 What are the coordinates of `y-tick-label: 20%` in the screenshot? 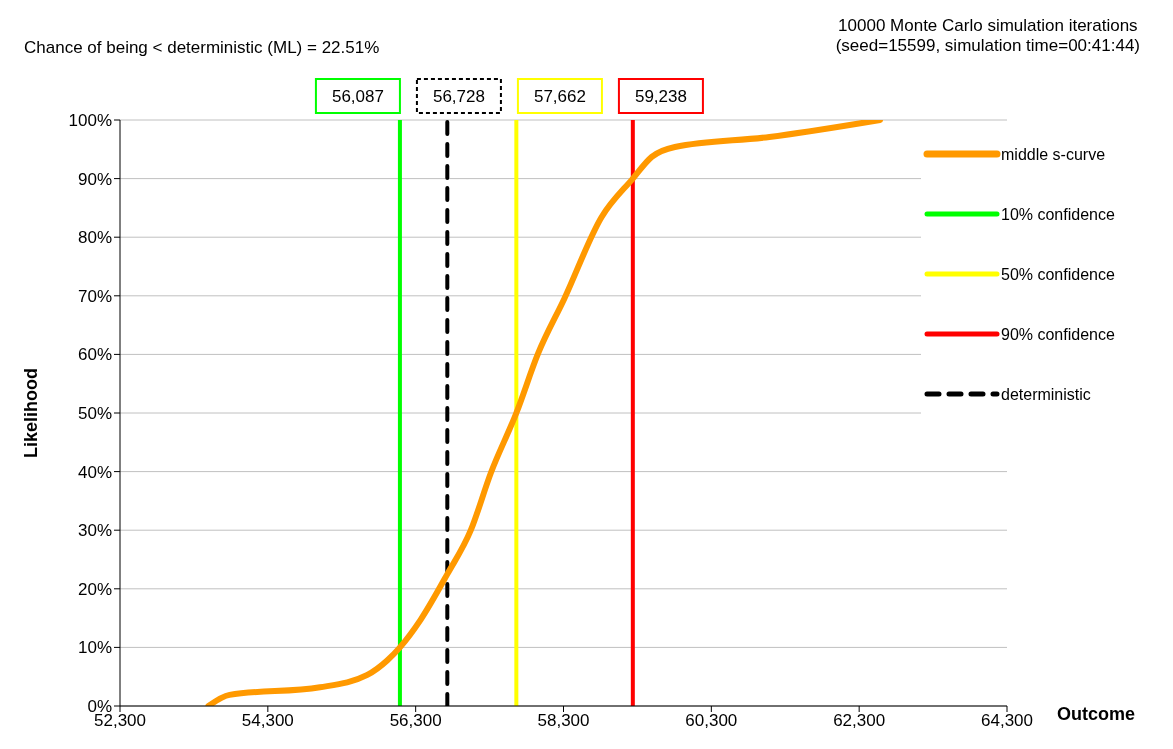 It's located at (94, 589).